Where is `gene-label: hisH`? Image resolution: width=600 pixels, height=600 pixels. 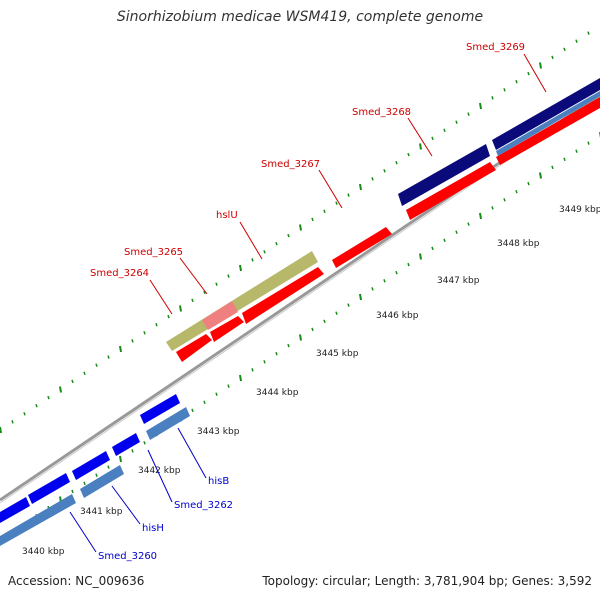 gene-label: hisH is located at coordinates (153, 528).